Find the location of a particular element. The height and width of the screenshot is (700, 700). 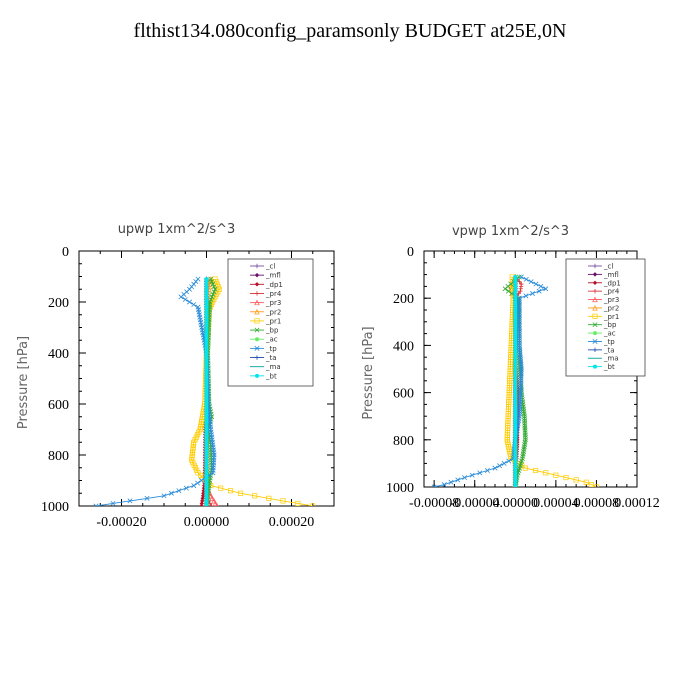

series-layer is located at coordinates (515, 380).